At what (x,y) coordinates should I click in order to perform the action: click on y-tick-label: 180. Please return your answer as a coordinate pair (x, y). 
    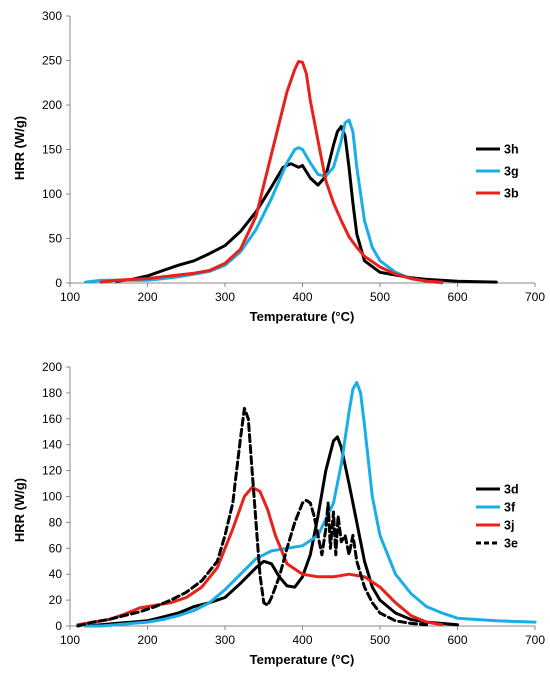
    Looking at the image, I should click on (52, 393).